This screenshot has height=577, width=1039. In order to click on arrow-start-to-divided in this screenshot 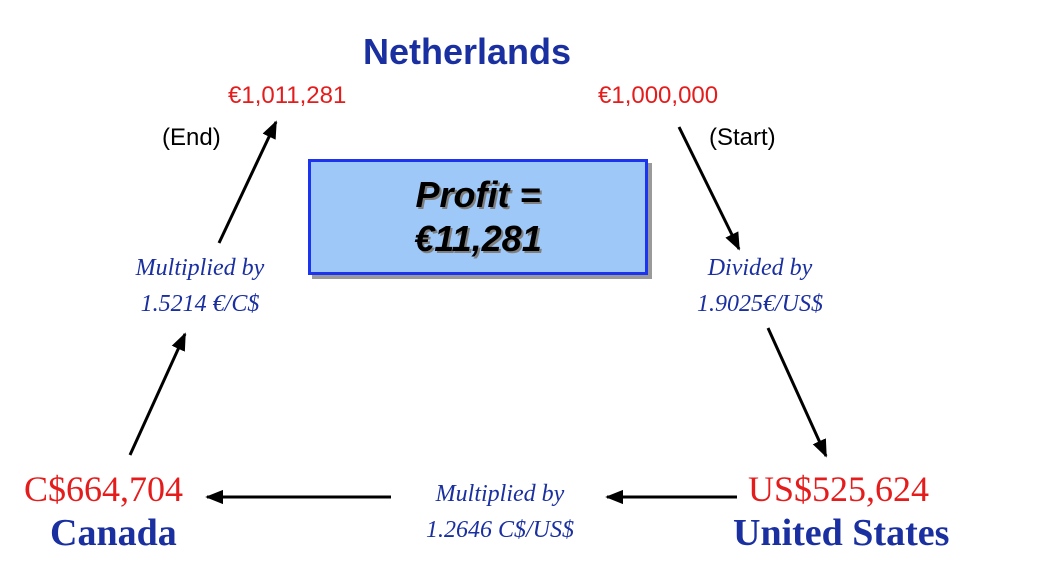, I will do `click(709, 188)`.